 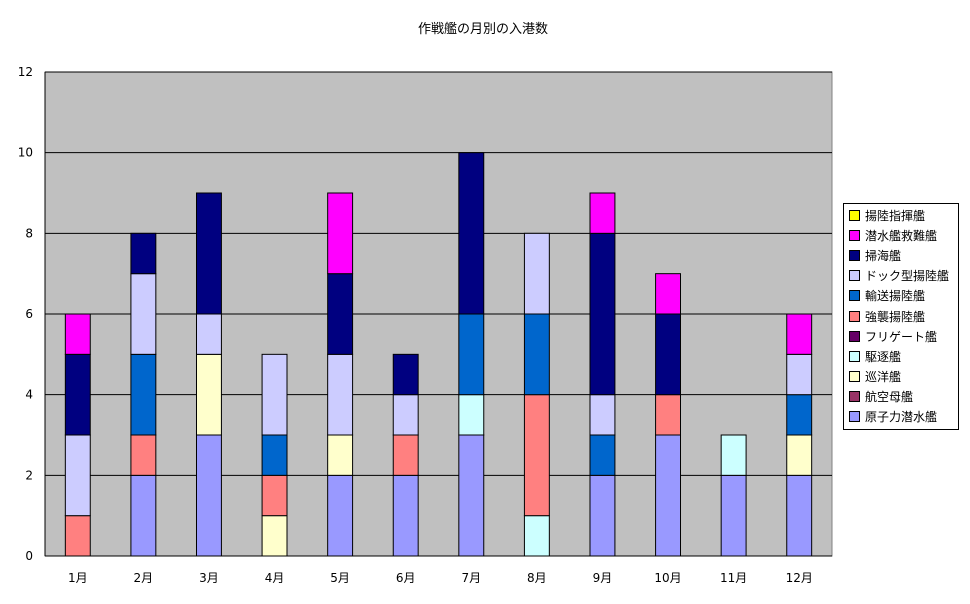 What do you see at coordinates (883, 356) in the screenshot?
I see `legend-label: 駆逐艦` at bounding box center [883, 356].